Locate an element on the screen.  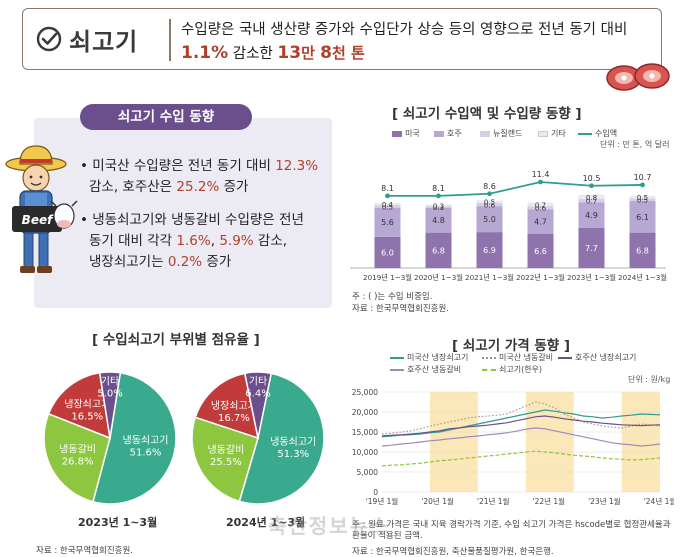
bar-value-label: 6.9 is located at coordinates (489, 250).